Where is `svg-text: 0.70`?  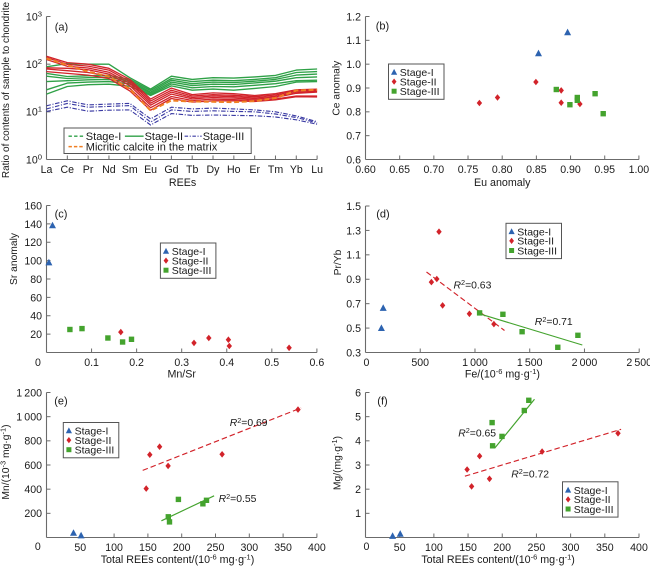 svg-text: 0.70 is located at coordinates (433, 170).